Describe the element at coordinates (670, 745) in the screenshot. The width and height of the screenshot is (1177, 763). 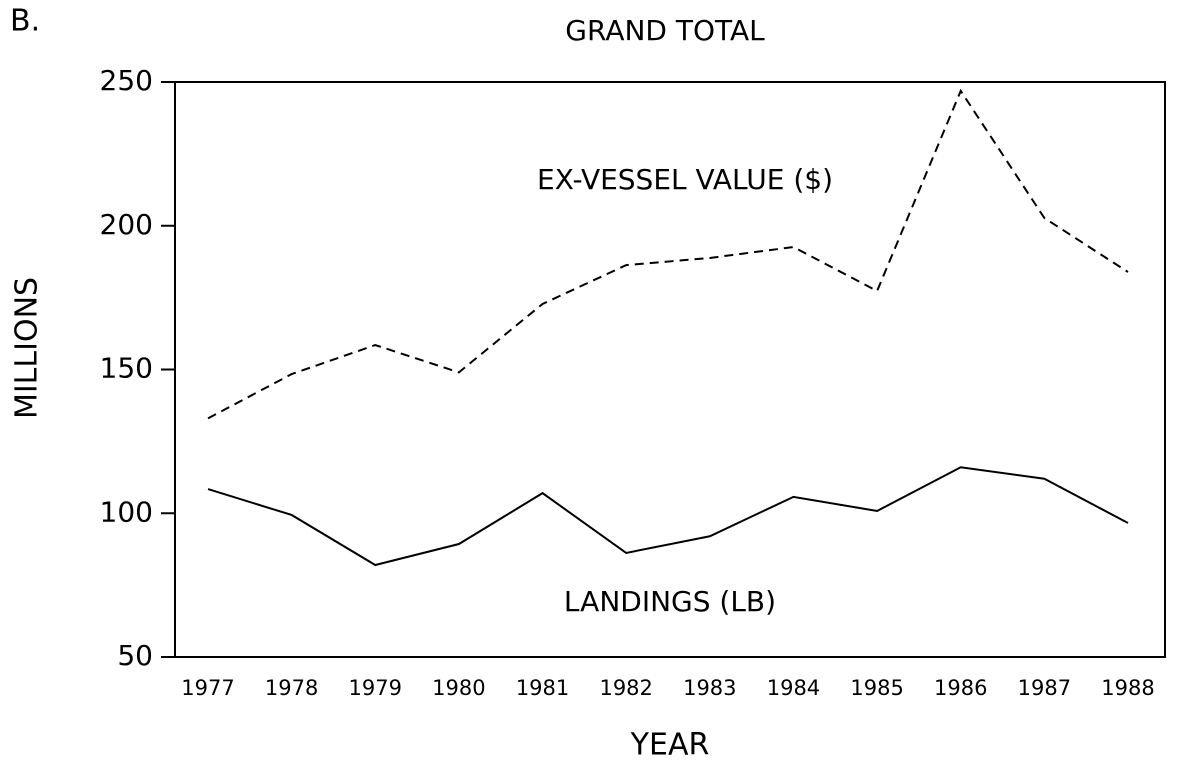
I see `x-axis-label: YEAR` at that location.